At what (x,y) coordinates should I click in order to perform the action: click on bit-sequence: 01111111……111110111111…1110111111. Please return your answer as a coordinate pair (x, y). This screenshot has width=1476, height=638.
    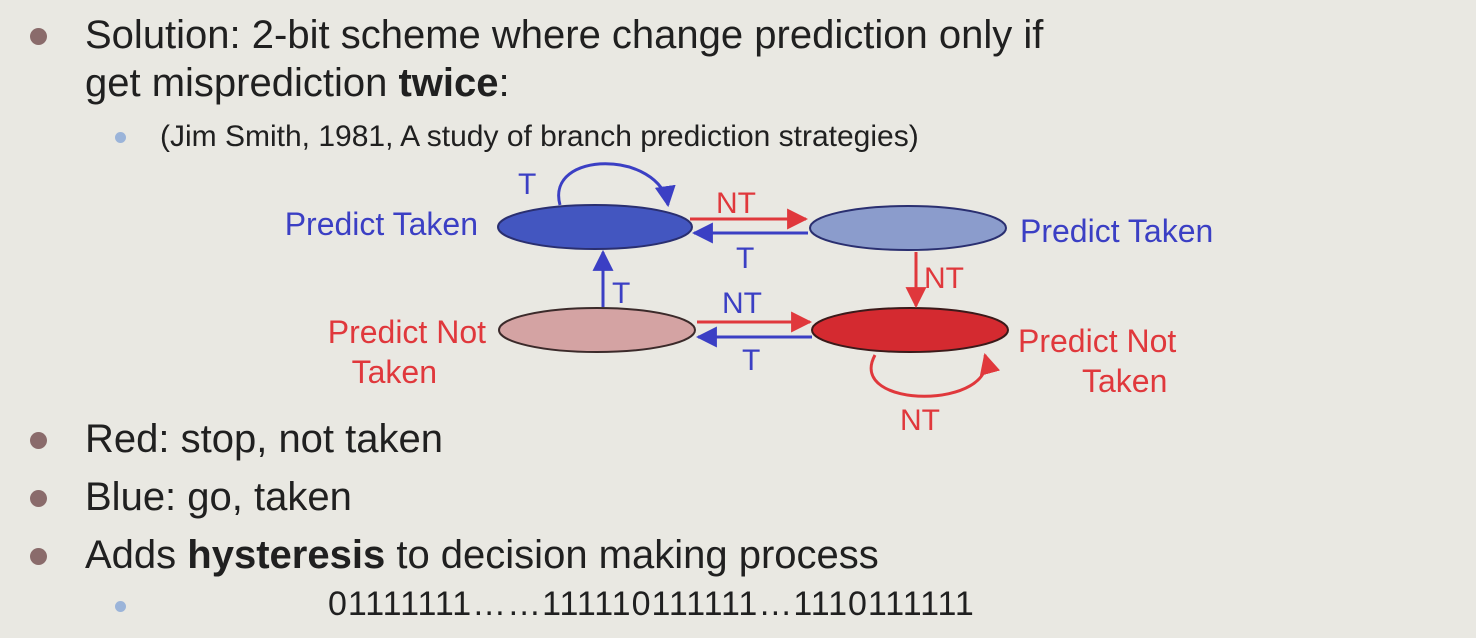
    Looking at the image, I should click on (651, 604).